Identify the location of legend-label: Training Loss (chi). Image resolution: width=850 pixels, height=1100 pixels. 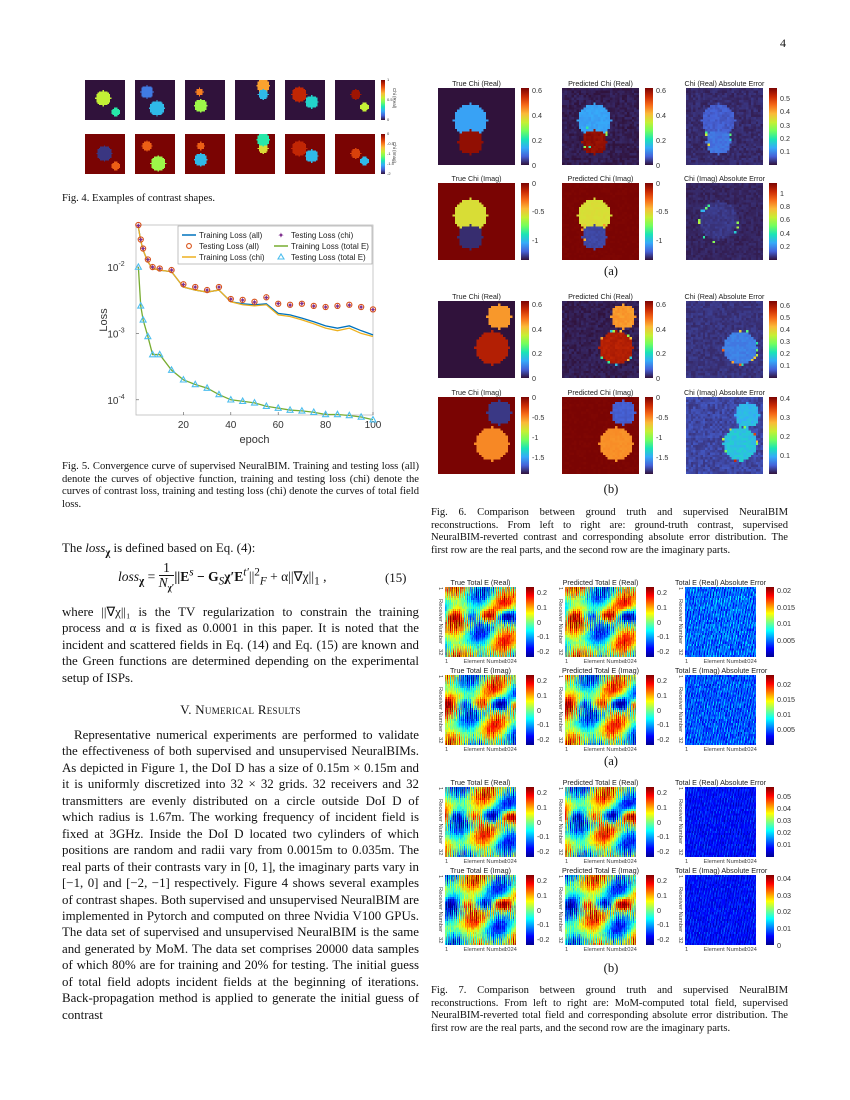
(232, 257).